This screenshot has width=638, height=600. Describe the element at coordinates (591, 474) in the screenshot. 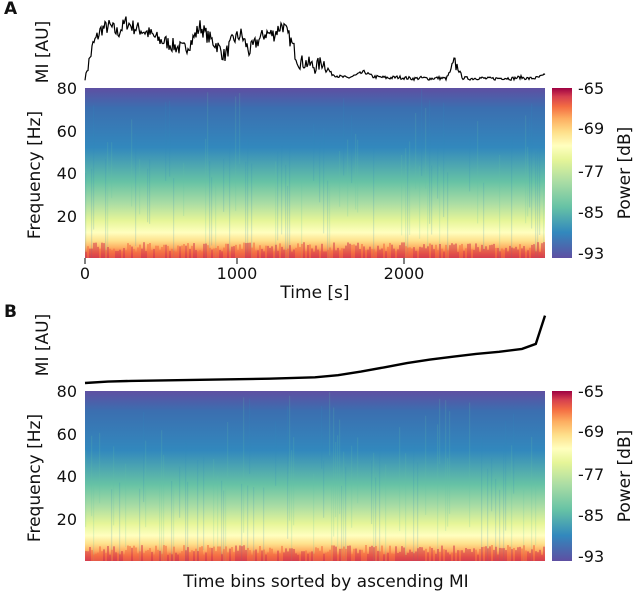

I see `panel-b-cbar-tick-77: -77` at that location.